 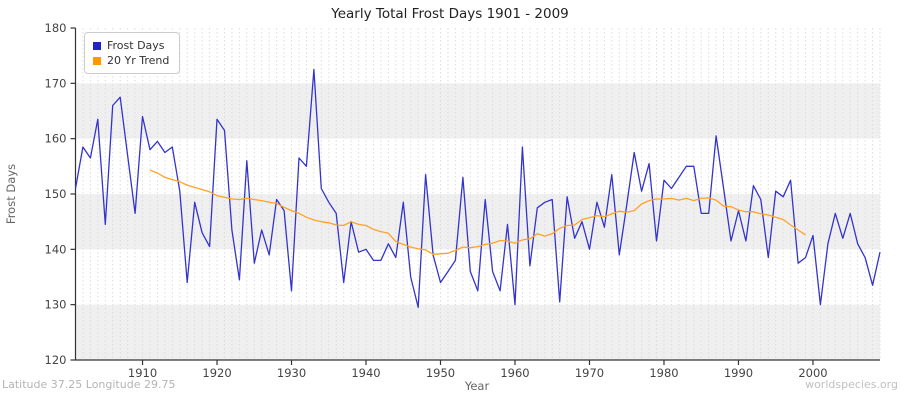 I want to click on x-tick-label: 1910, so click(x=142, y=373).